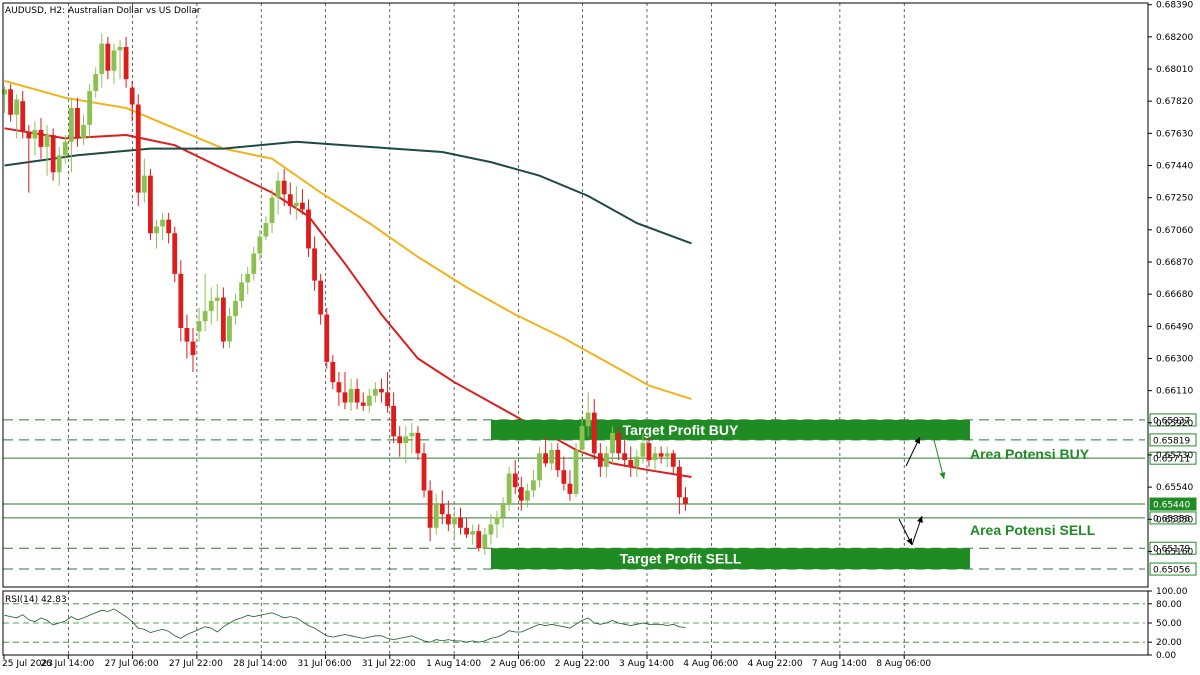  I want to click on area-label: Area Potensi BUY, so click(1030, 454).